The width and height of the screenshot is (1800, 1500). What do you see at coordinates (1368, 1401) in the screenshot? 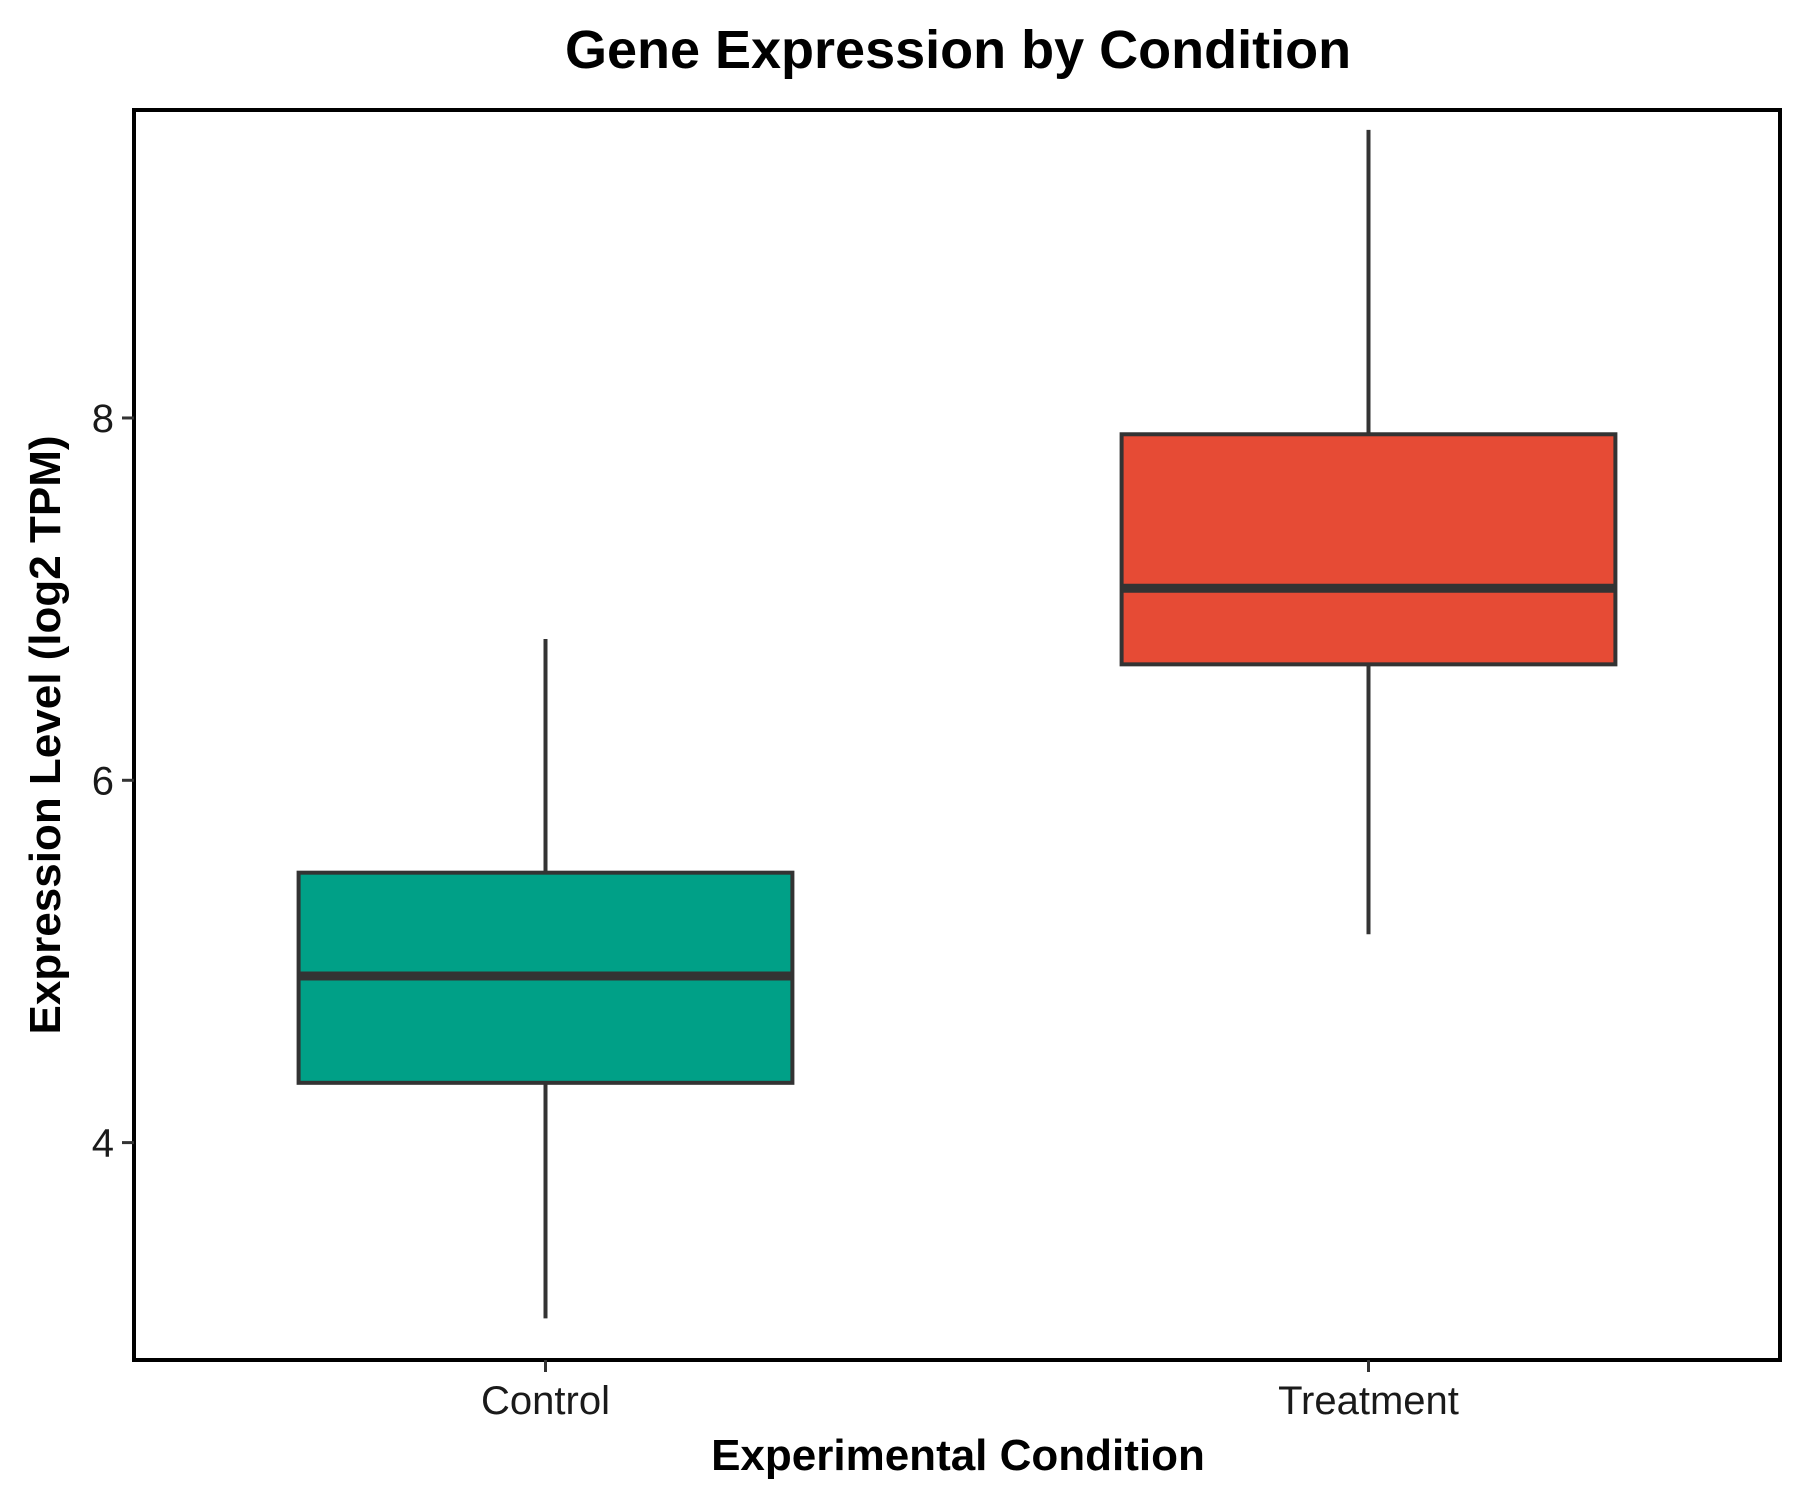
I see `x-tick-label-treatment: Treatment` at bounding box center [1368, 1401].